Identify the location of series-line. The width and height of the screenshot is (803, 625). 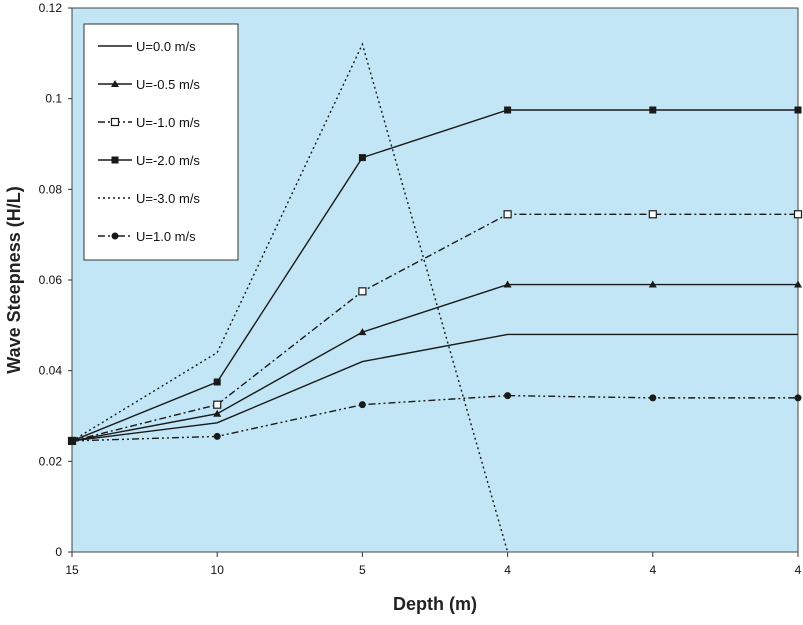
(434, 418).